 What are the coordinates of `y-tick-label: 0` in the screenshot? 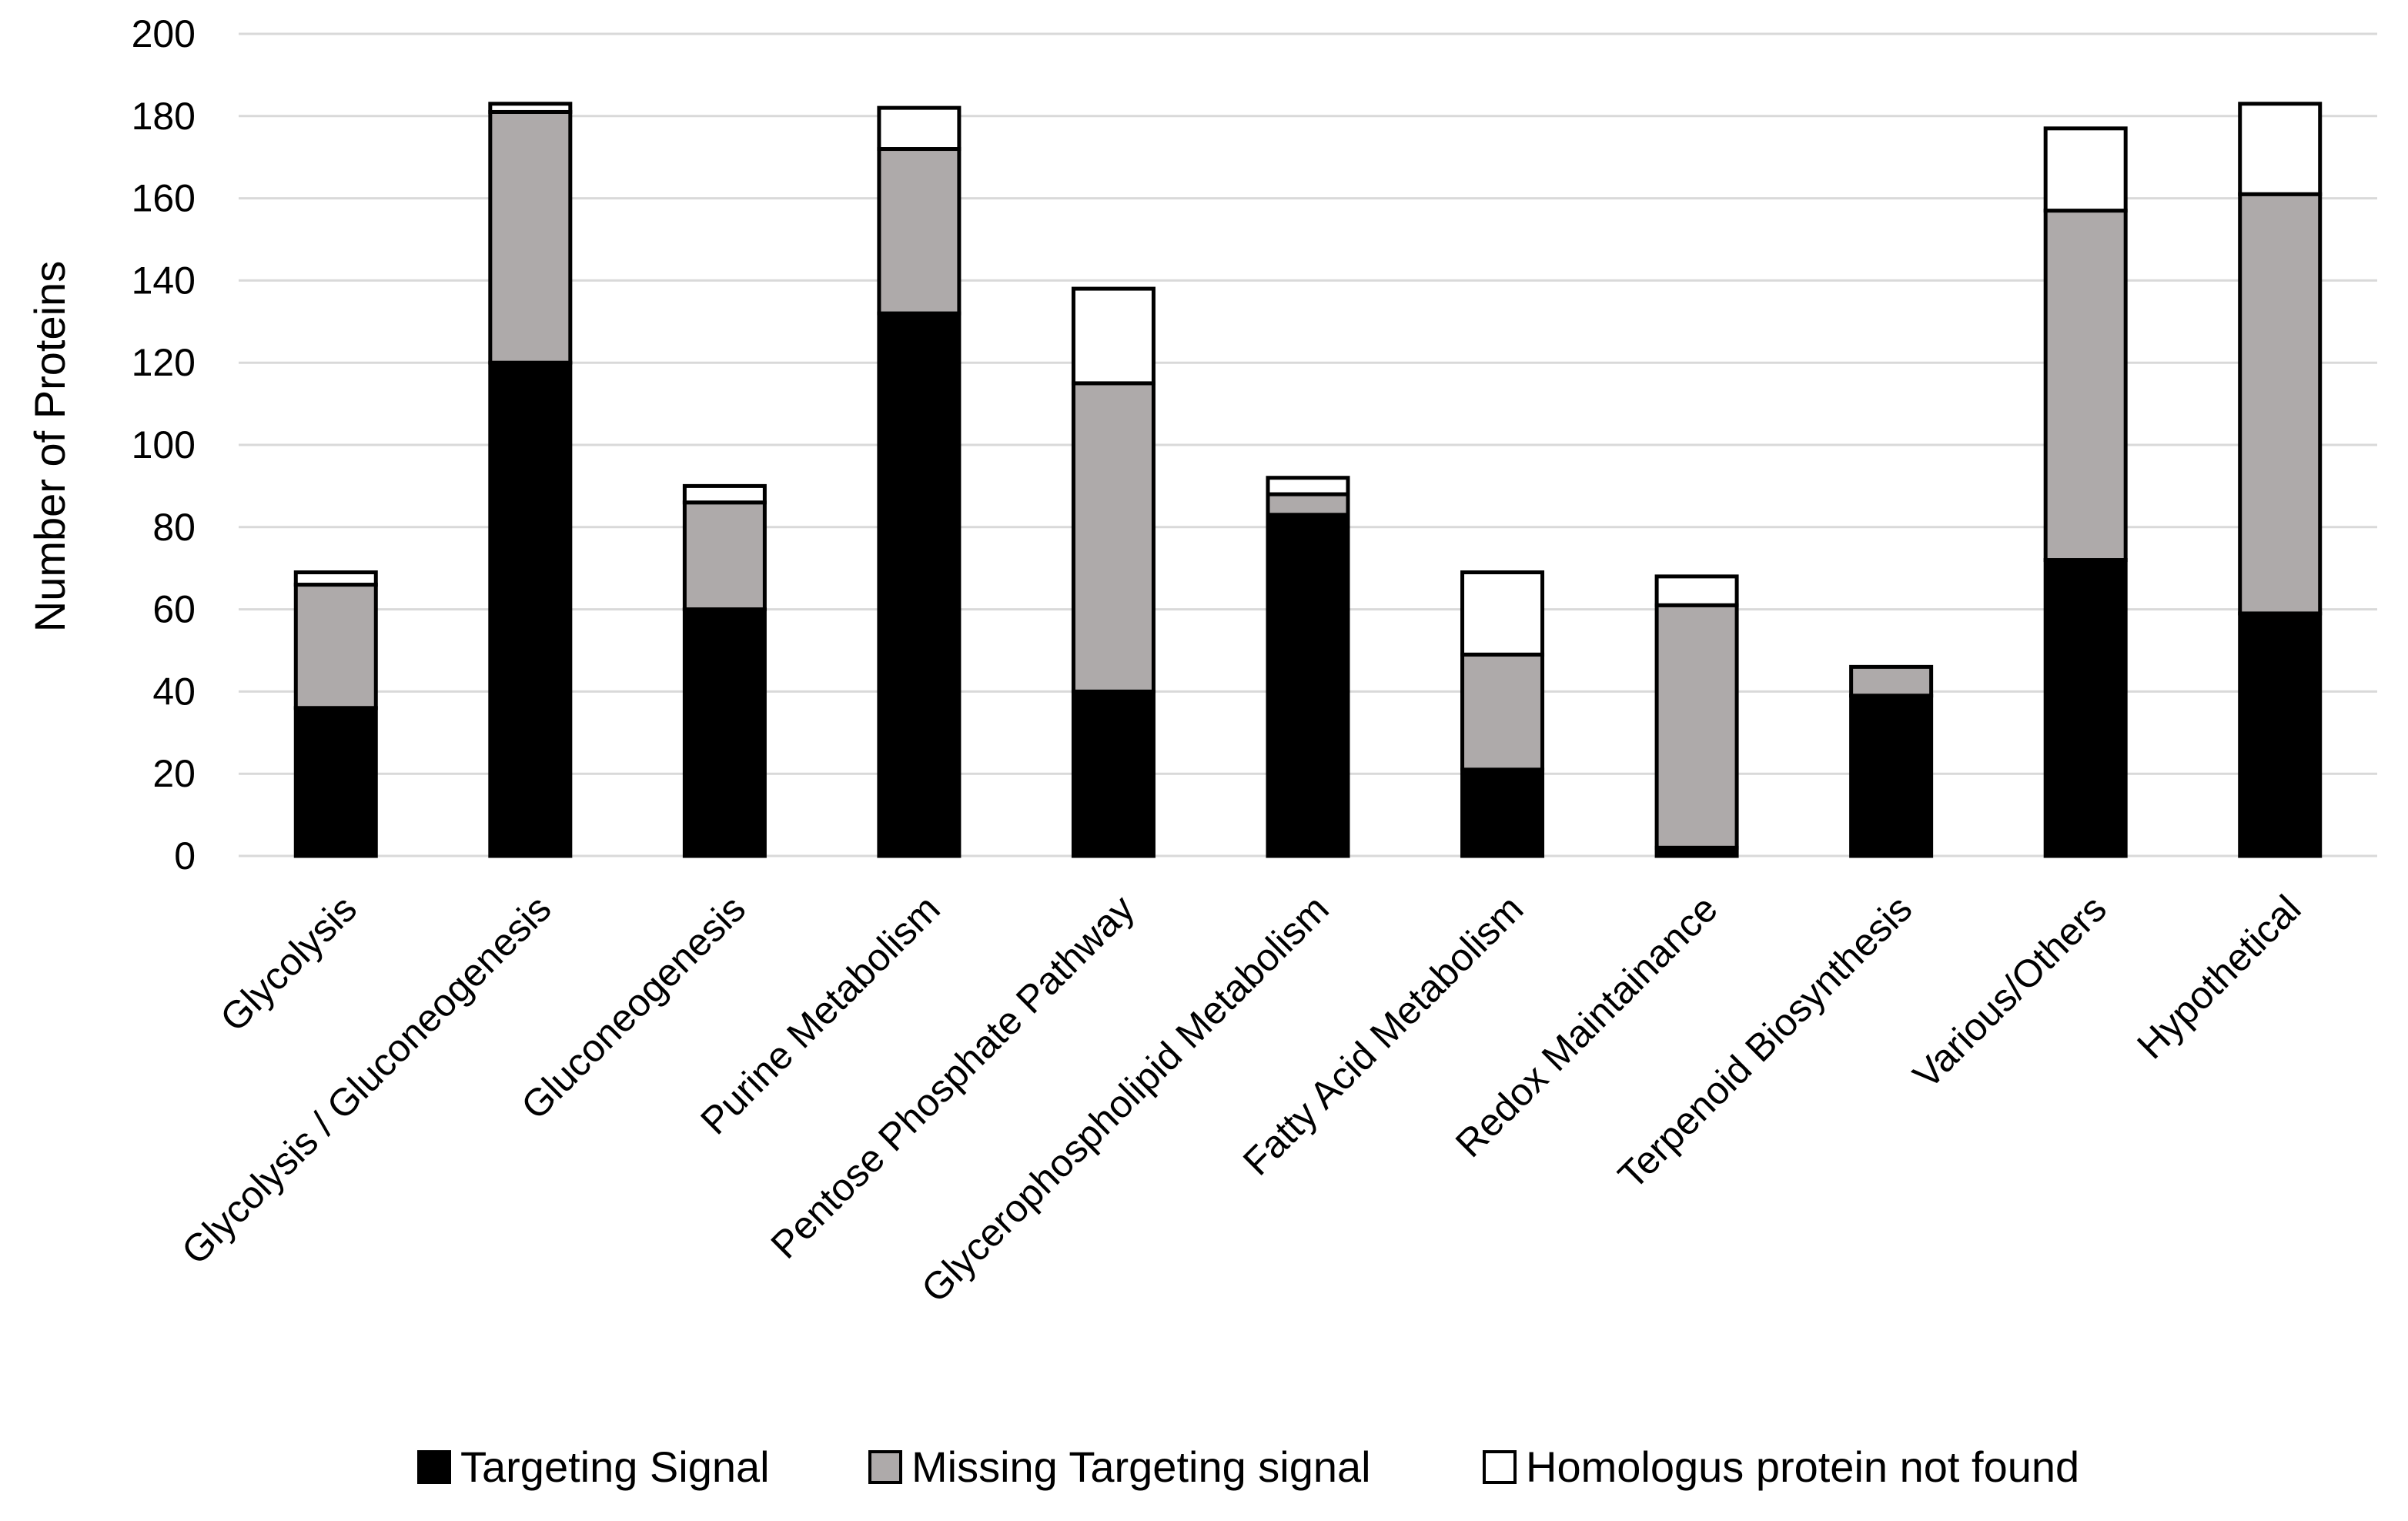 It's located at (185, 856).